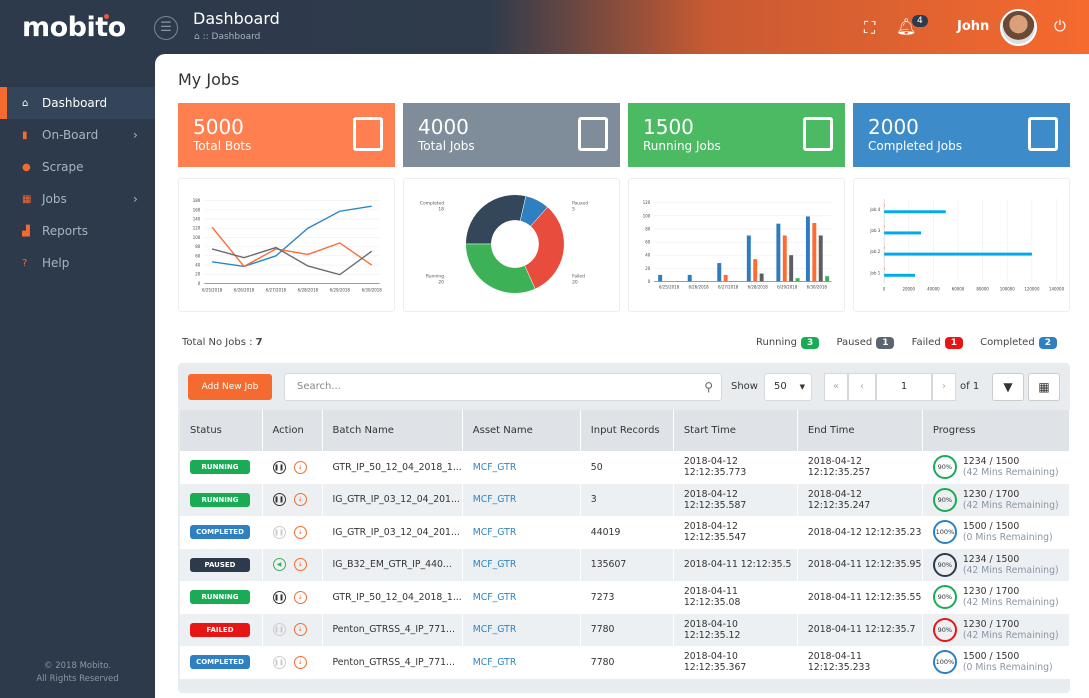  I want to click on input-records: 7273, so click(627, 597).